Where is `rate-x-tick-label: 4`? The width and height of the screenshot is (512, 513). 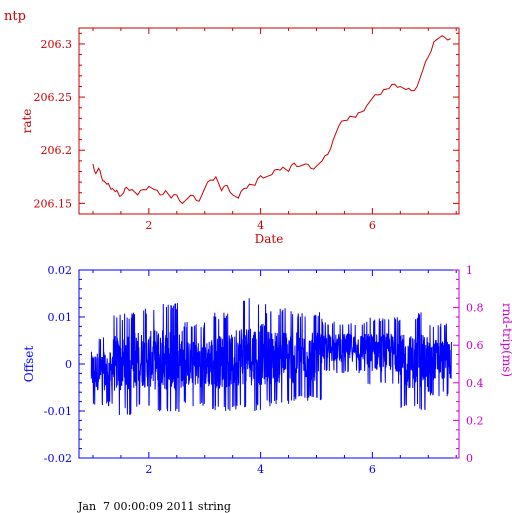 rate-x-tick-label: 4 is located at coordinates (260, 225).